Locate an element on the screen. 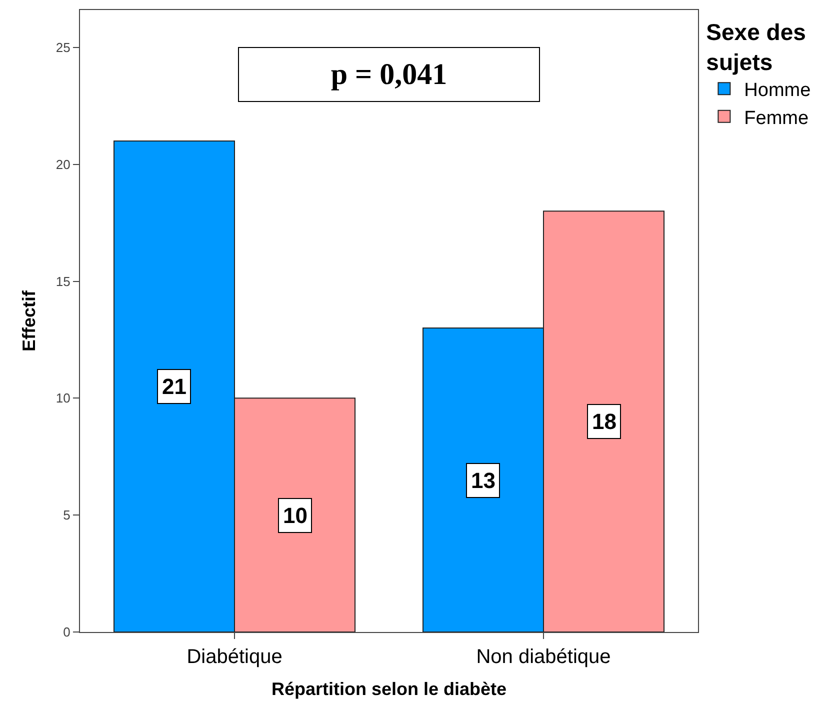  legend-title: Sexe des sujets is located at coordinates (756, 46).